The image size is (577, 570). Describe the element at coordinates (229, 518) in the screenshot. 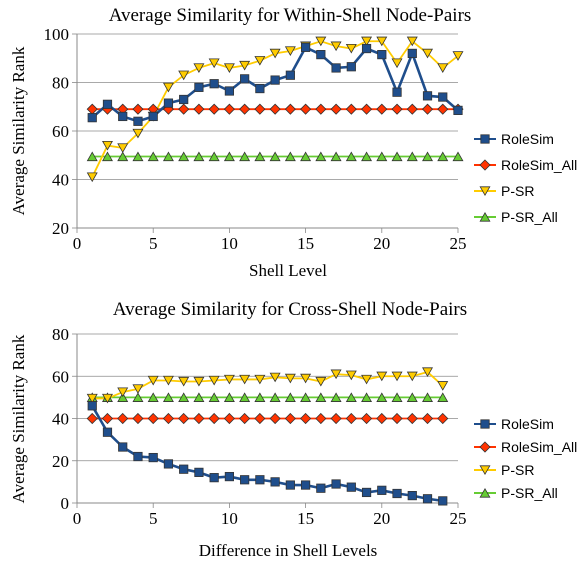

I see `x-tick-label: 10` at that location.